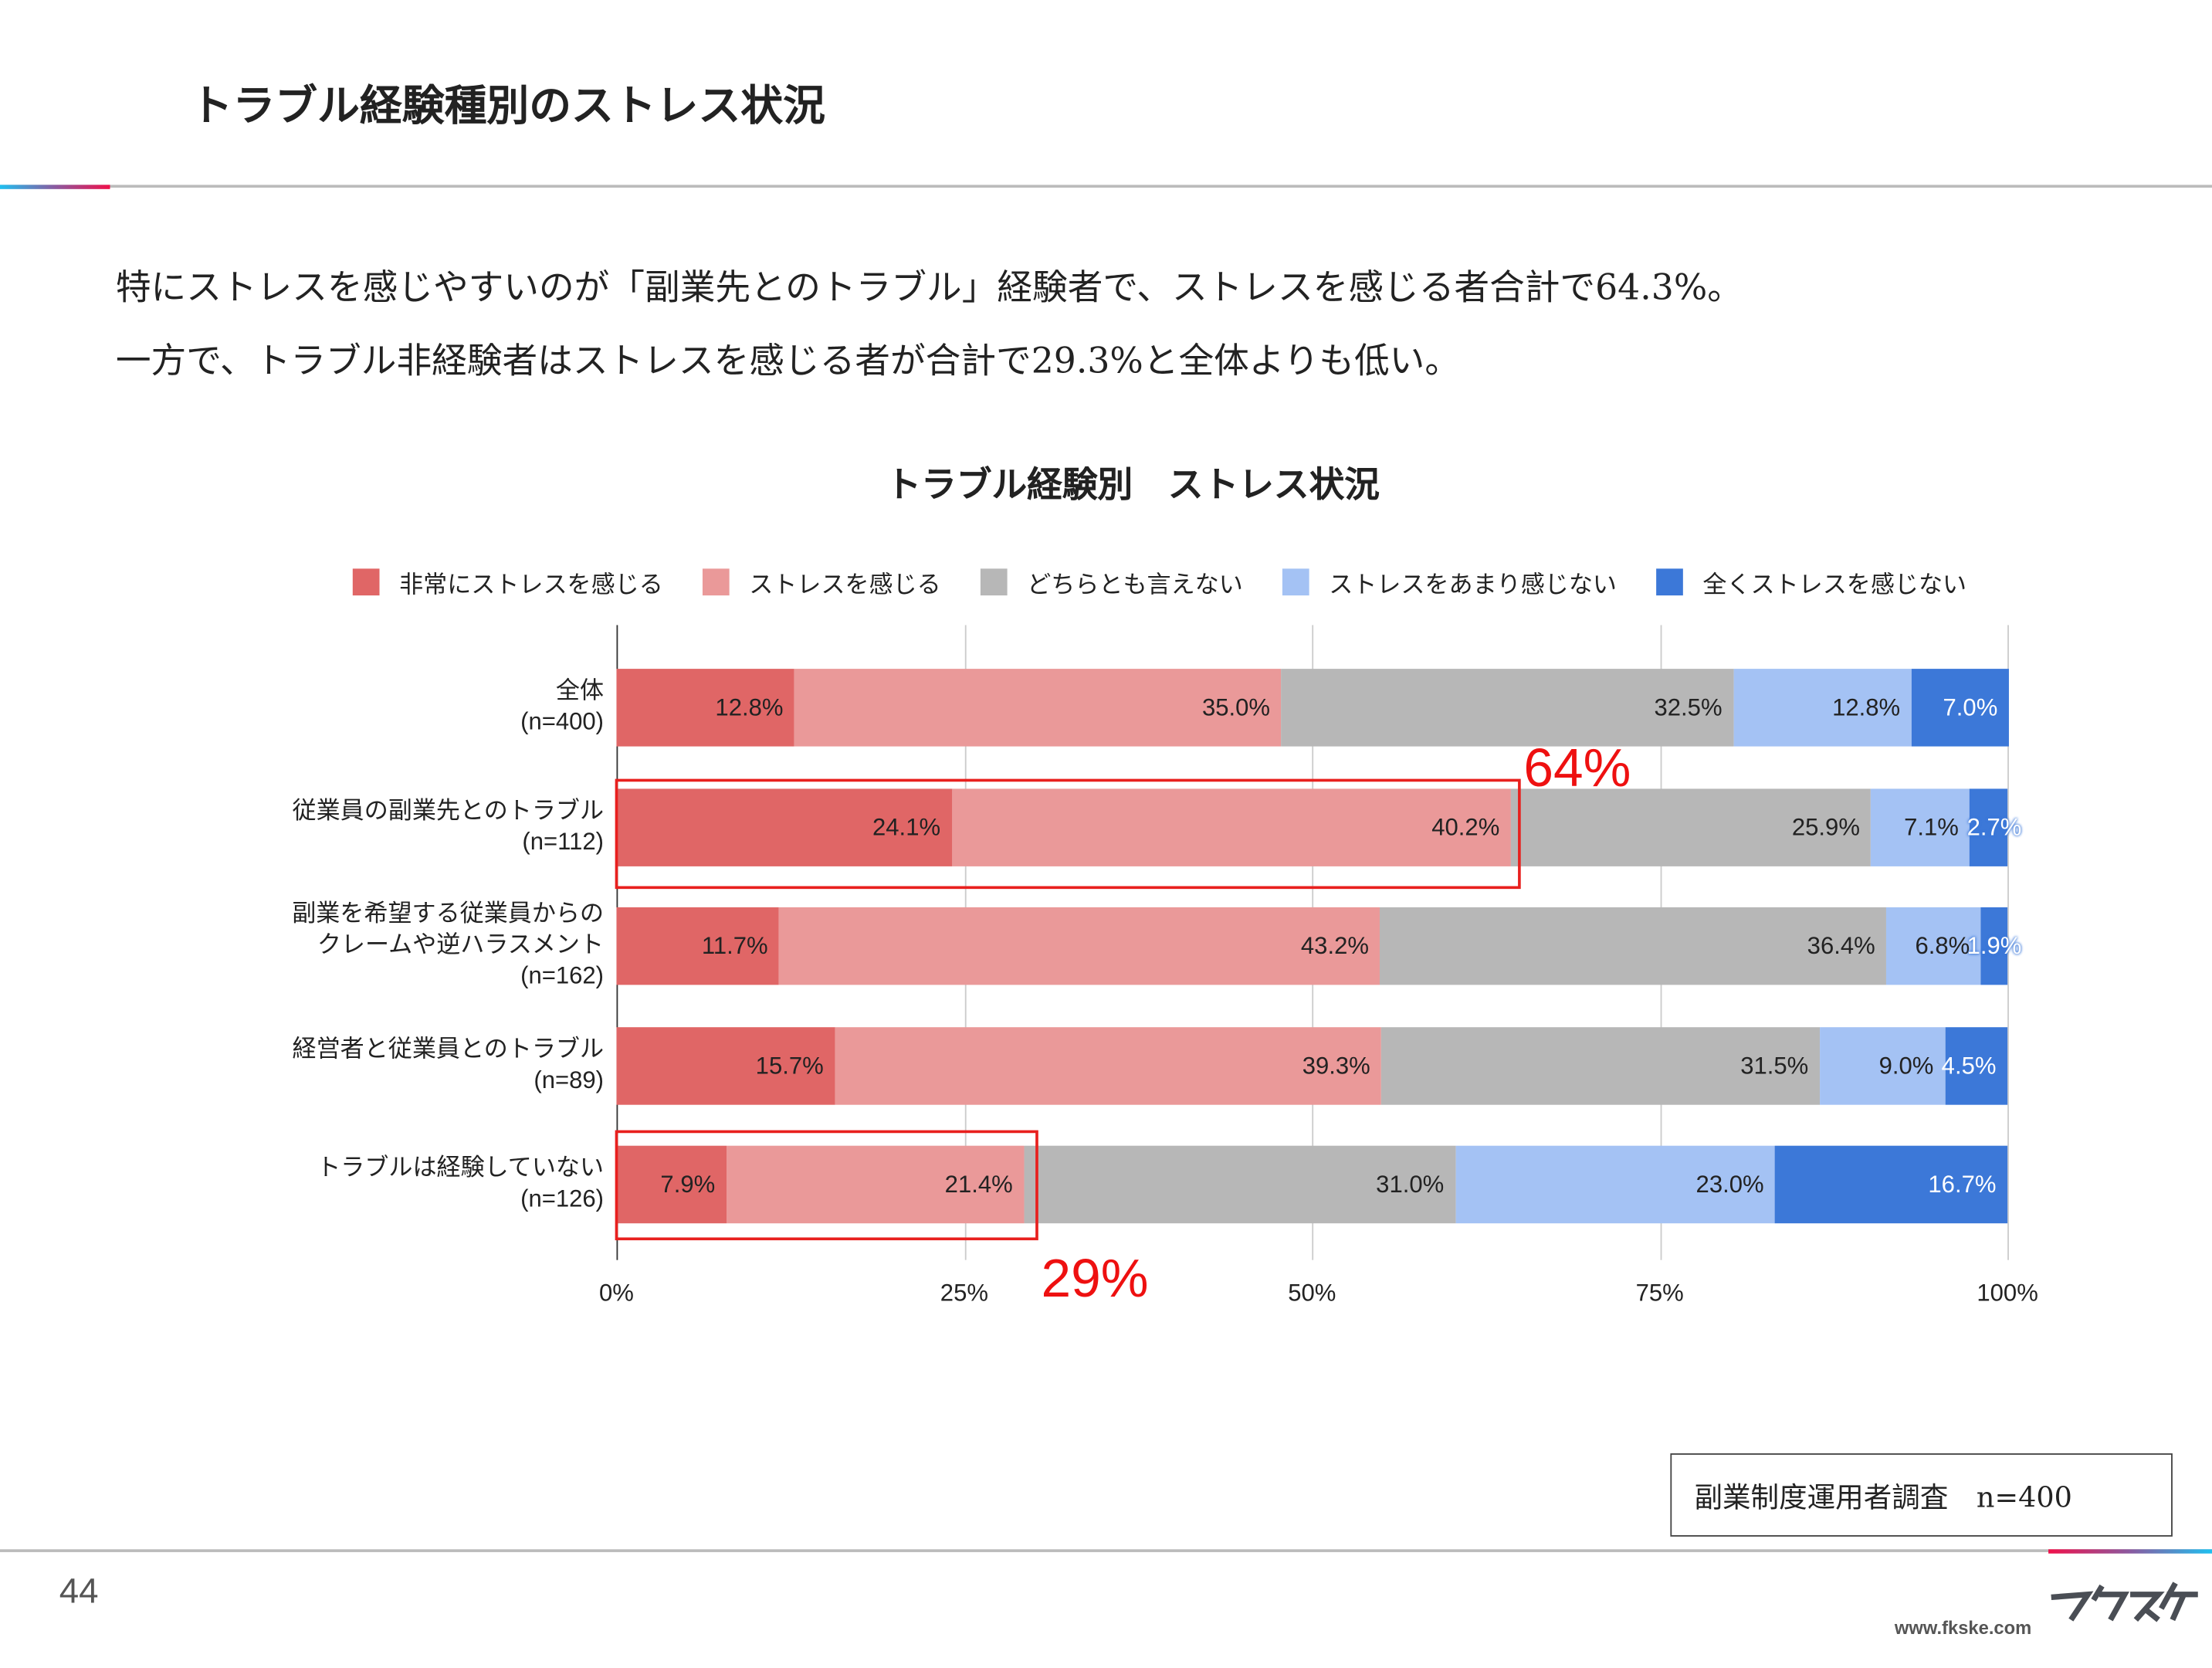 The height and width of the screenshot is (1668, 2212). What do you see at coordinates (507, 106) in the screenshot?
I see `page-title: トラブル経験種別のストレス状況` at bounding box center [507, 106].